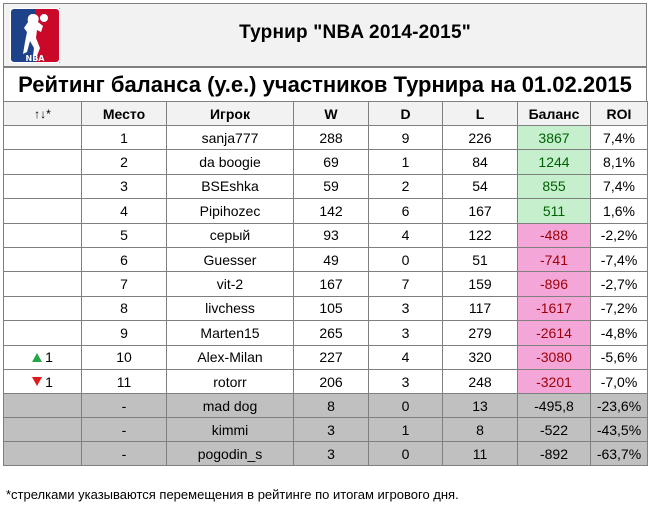  I want to click on roi-cell: -2,2%, so click(619, 235).